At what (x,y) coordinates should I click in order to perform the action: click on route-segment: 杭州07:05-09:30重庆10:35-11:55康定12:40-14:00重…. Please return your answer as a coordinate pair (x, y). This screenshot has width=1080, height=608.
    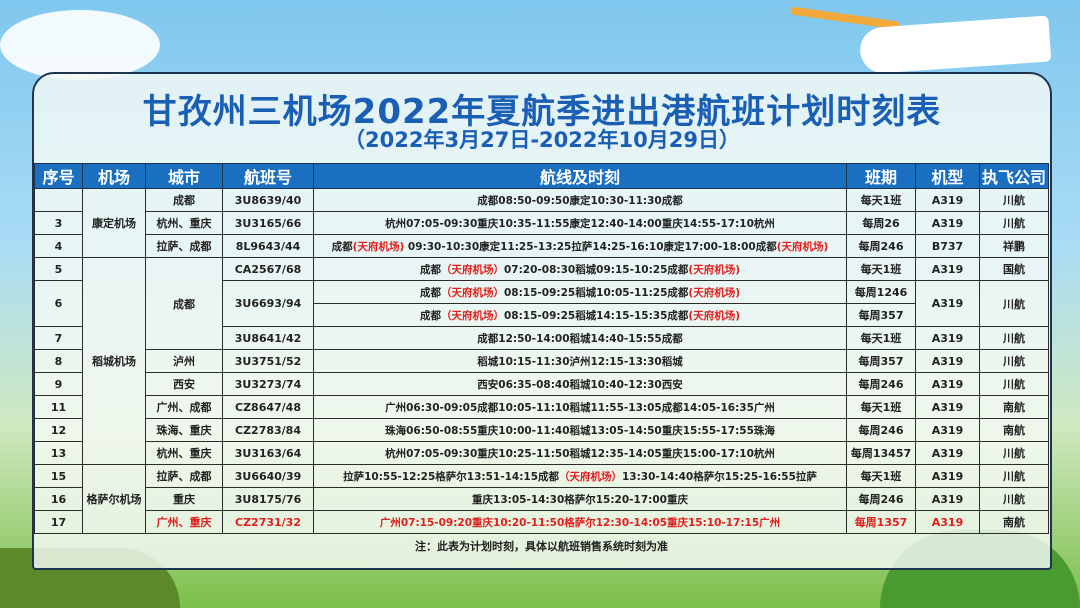
    Looking at the image, I should click on (580, 223).